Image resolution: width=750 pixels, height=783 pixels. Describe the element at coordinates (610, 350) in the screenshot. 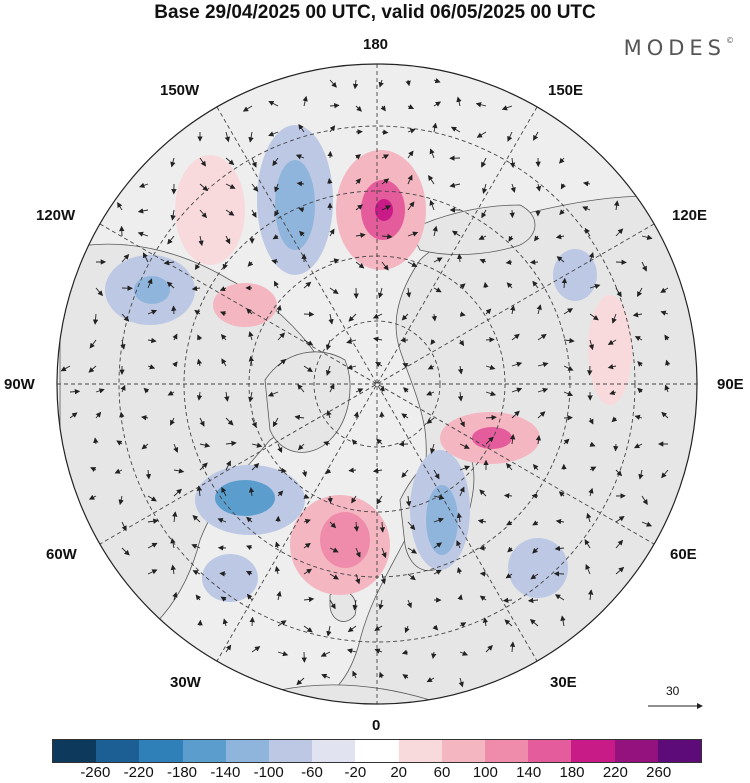

I see `anomaly-central-asia` at that location.